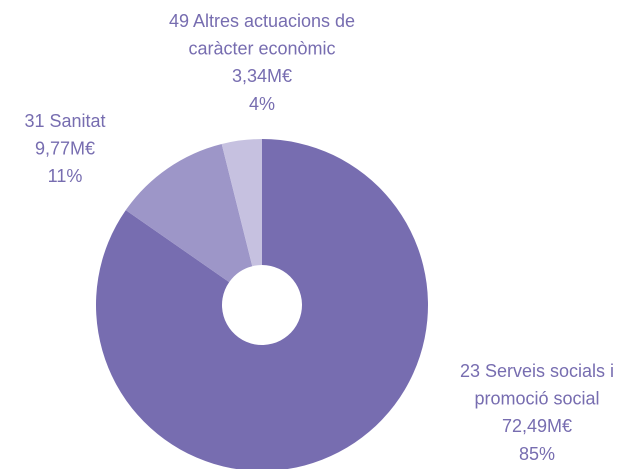 The height and width of the screenshot is (469, 641). I want to click on slice-label: 23 Serveis socials i, so click(537, 371).